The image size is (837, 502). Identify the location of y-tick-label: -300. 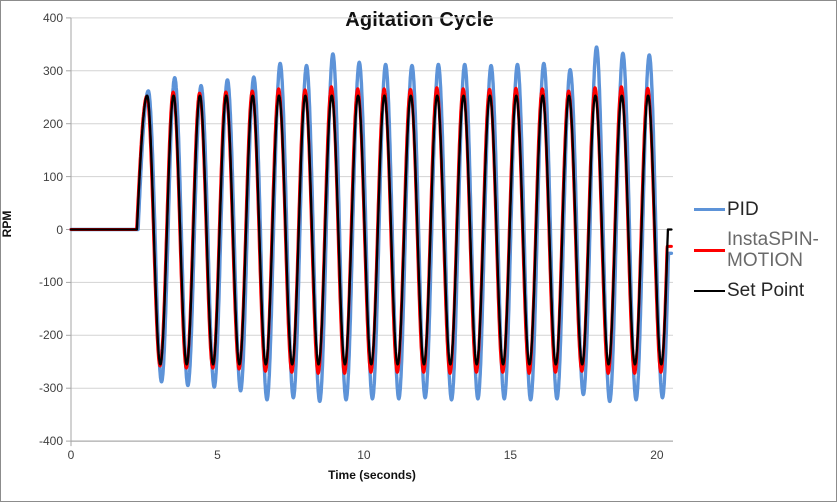
(50, 388).